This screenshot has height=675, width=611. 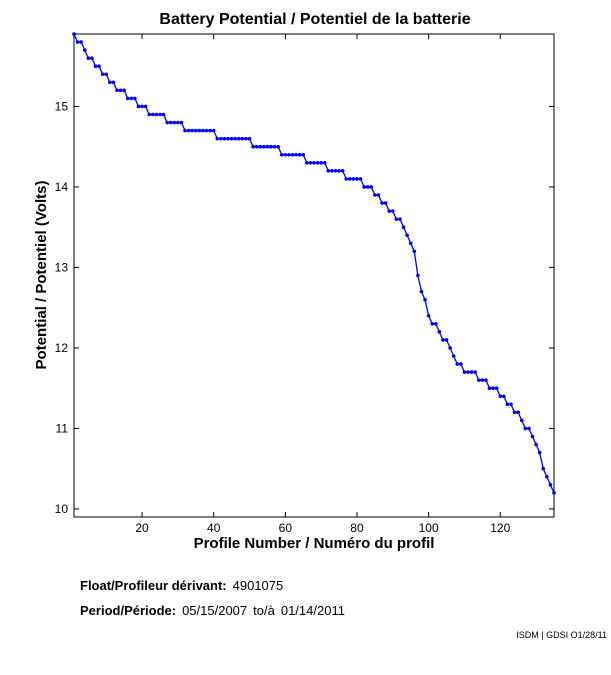 I want to click on x-tick-label: 60, so click(x=286, y=528).